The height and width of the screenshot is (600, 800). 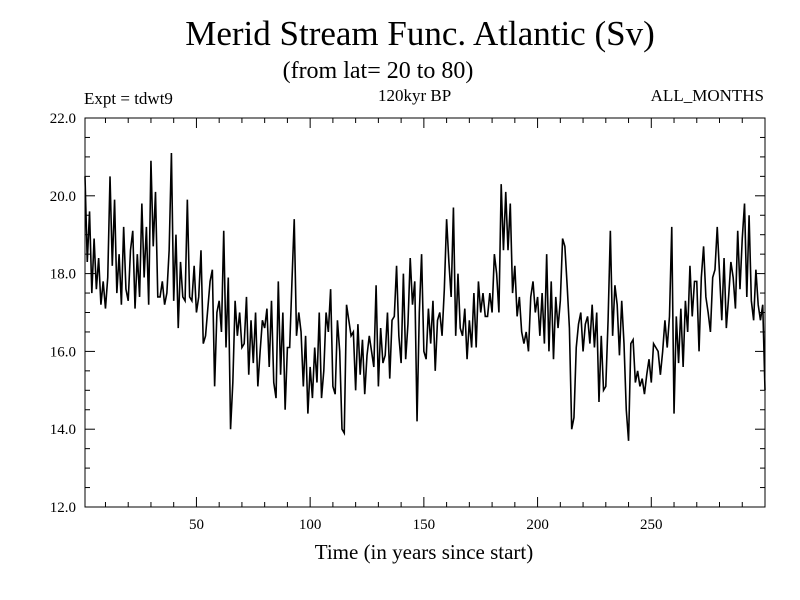 I want to click on y-tick-label: 14.0, so click(x=63, y=430).